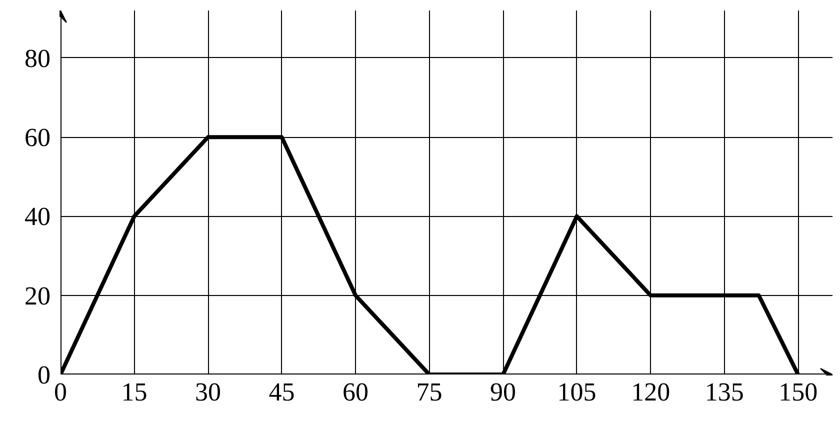 Image resolution: width=840 pixels, height=424 pixels. I want to click on x-tick-label: 105, so click(576, 392).